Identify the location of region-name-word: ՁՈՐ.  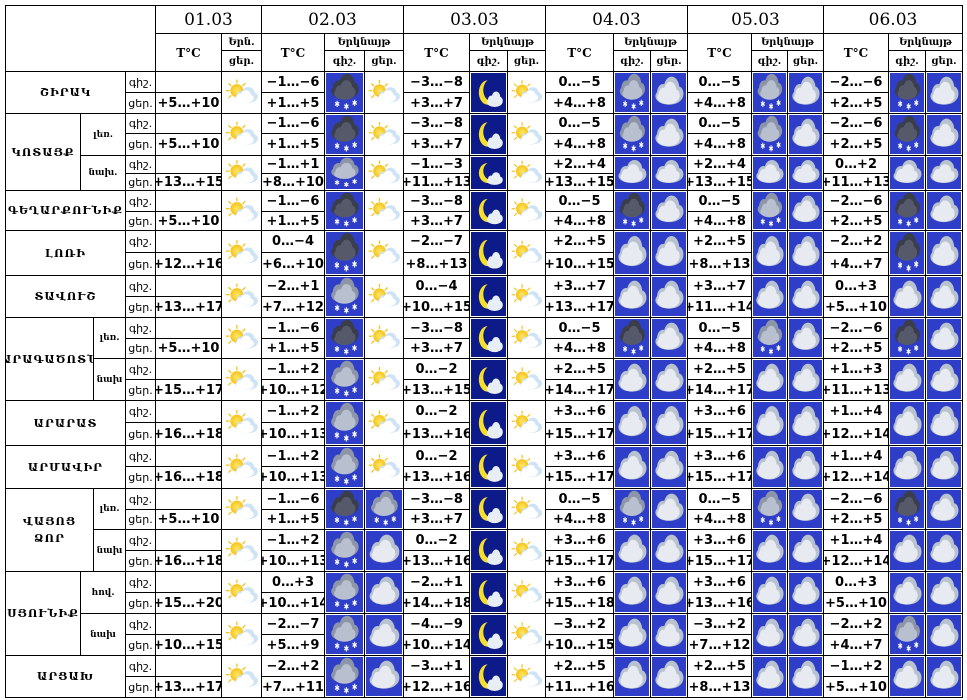
(49, 538).